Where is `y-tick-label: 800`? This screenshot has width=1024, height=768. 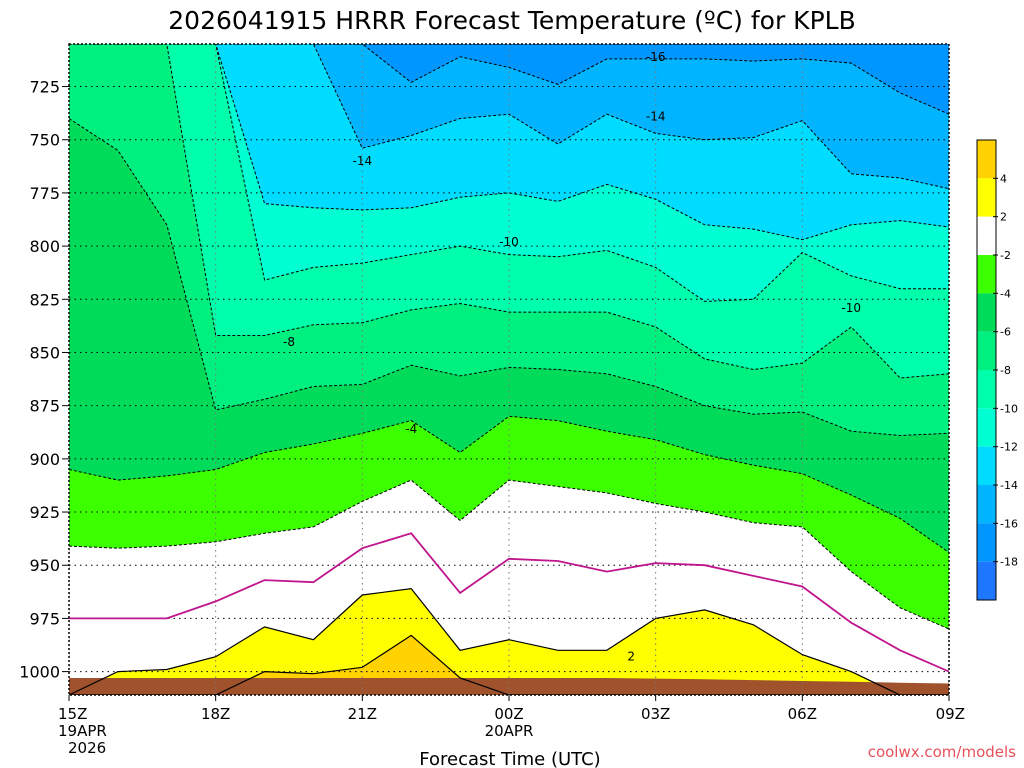
y-tick-label: 800 is located at coordinates (44, 246).